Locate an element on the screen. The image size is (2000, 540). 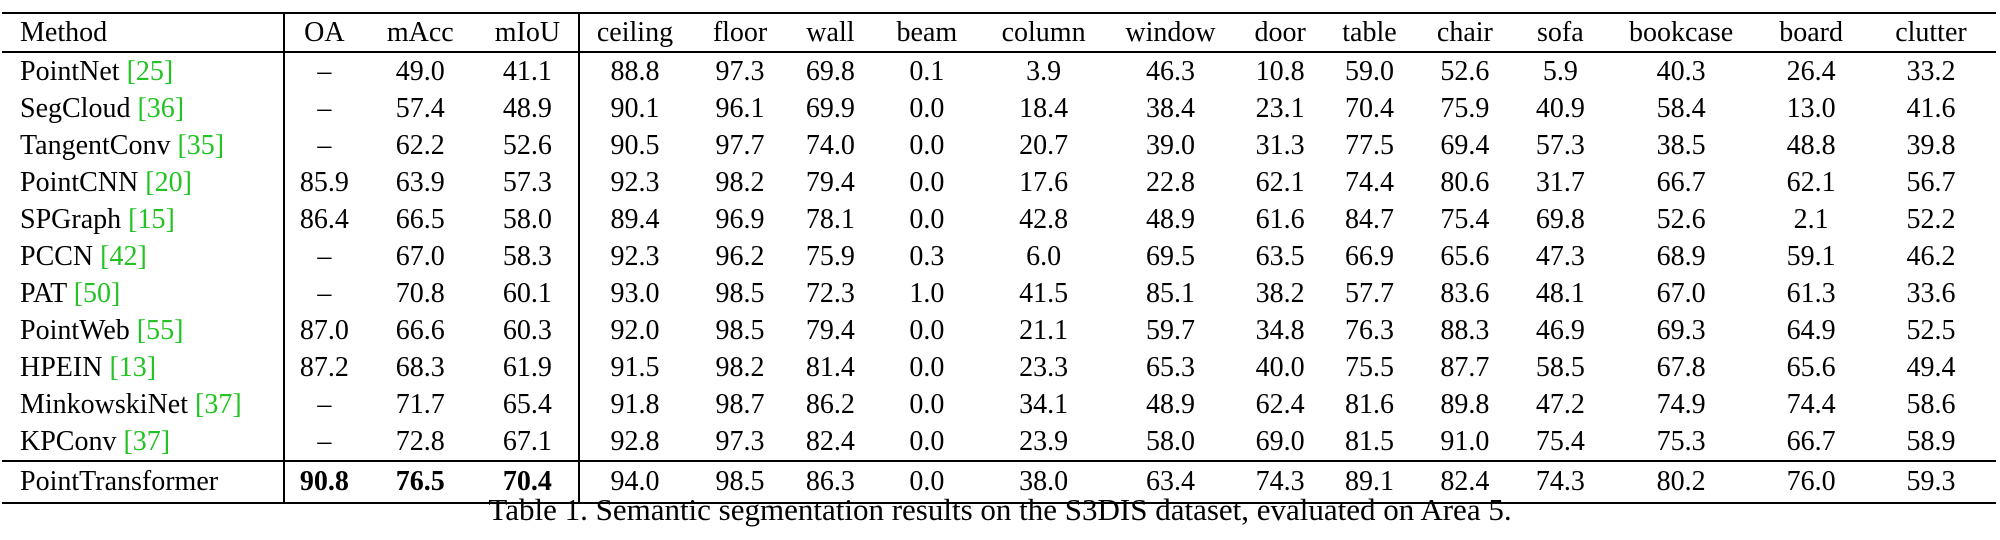
column-header: OA is located at coordinates (324, 32).